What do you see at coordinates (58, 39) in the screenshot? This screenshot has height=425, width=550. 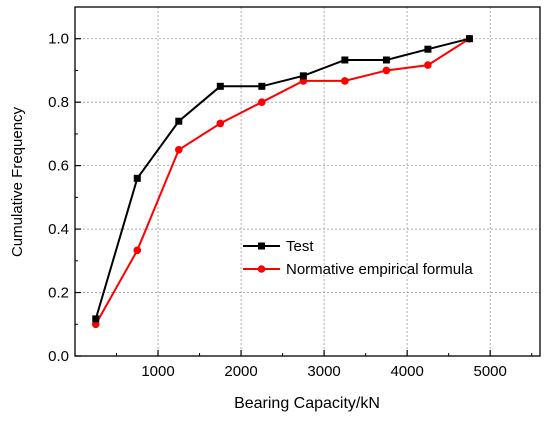 I see `y-tick-label: 1.0` at bounding box center [58, 39].